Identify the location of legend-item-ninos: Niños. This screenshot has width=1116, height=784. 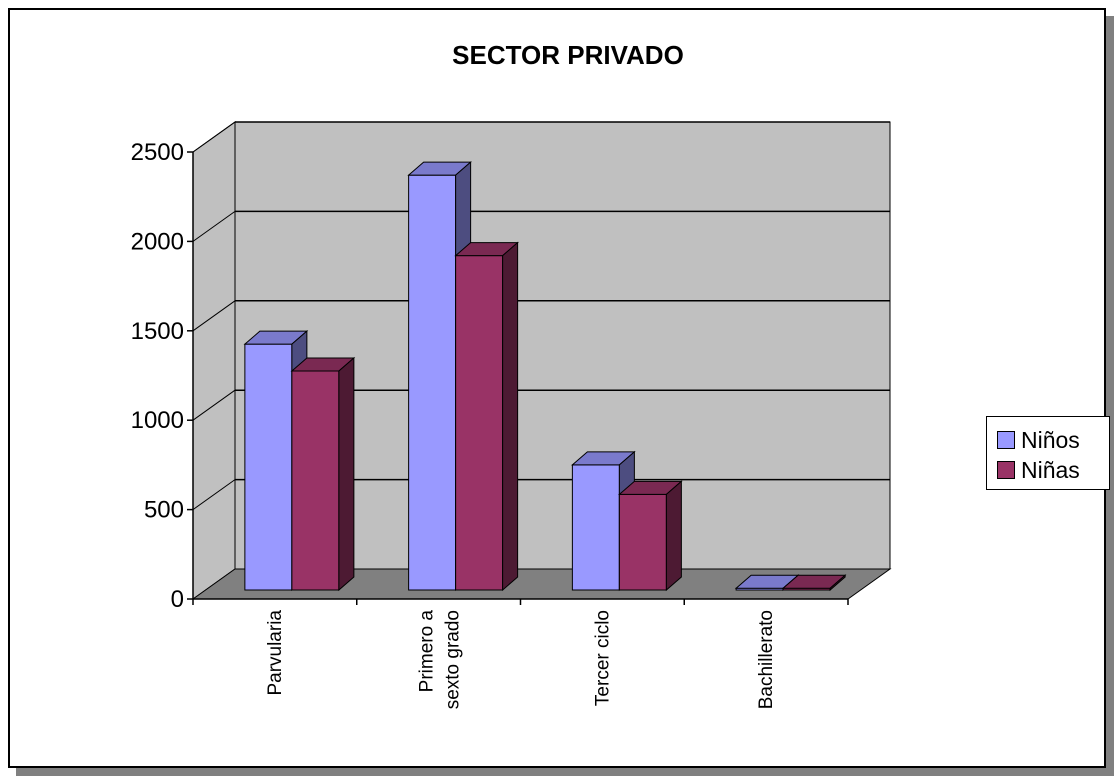
(1038, 440).